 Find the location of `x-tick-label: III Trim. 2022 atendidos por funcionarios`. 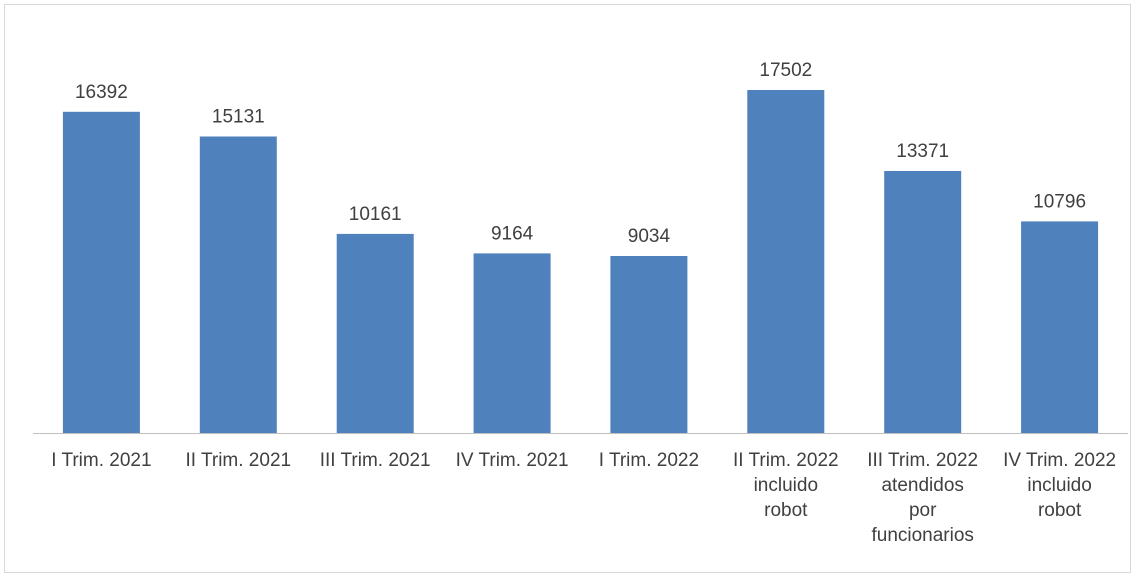

x-tick-label: III Trim. 2022 atendidos por funcionarios is located at coordinates (922, 498).